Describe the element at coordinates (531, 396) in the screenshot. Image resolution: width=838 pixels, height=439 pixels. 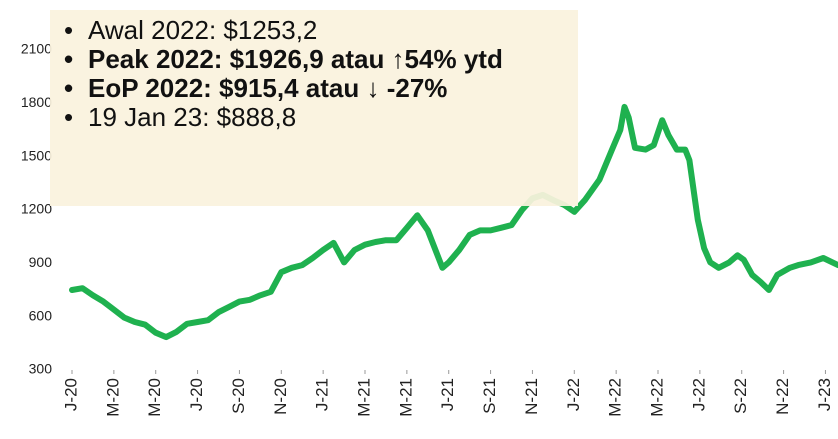
I see `x-tick-label: N-21` at that location.